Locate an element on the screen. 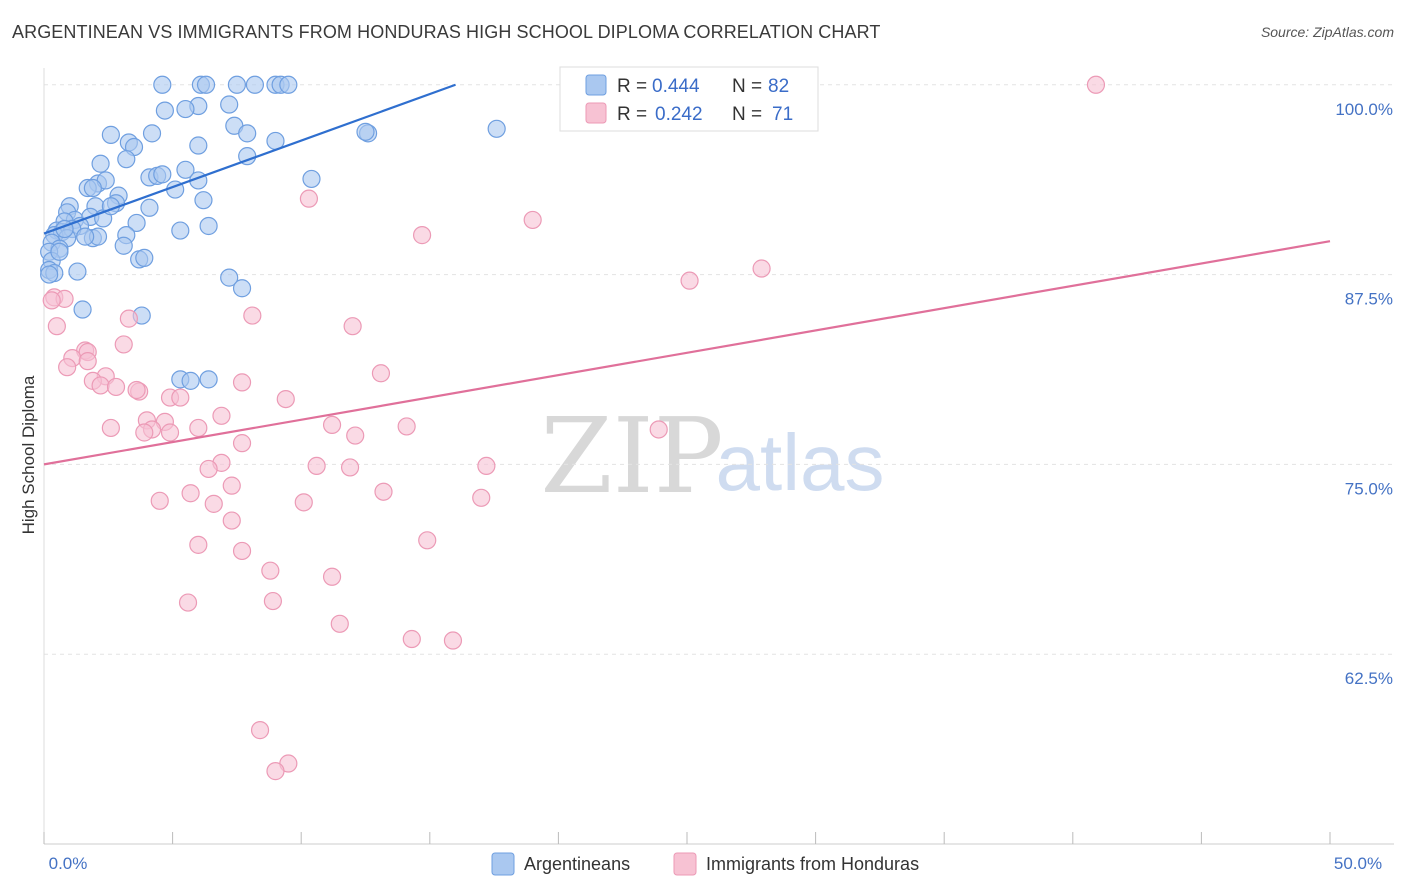 This screenshot has height=892, width=1406. bottom-legend-swatch-honduras is located at coordinates (685, 864).